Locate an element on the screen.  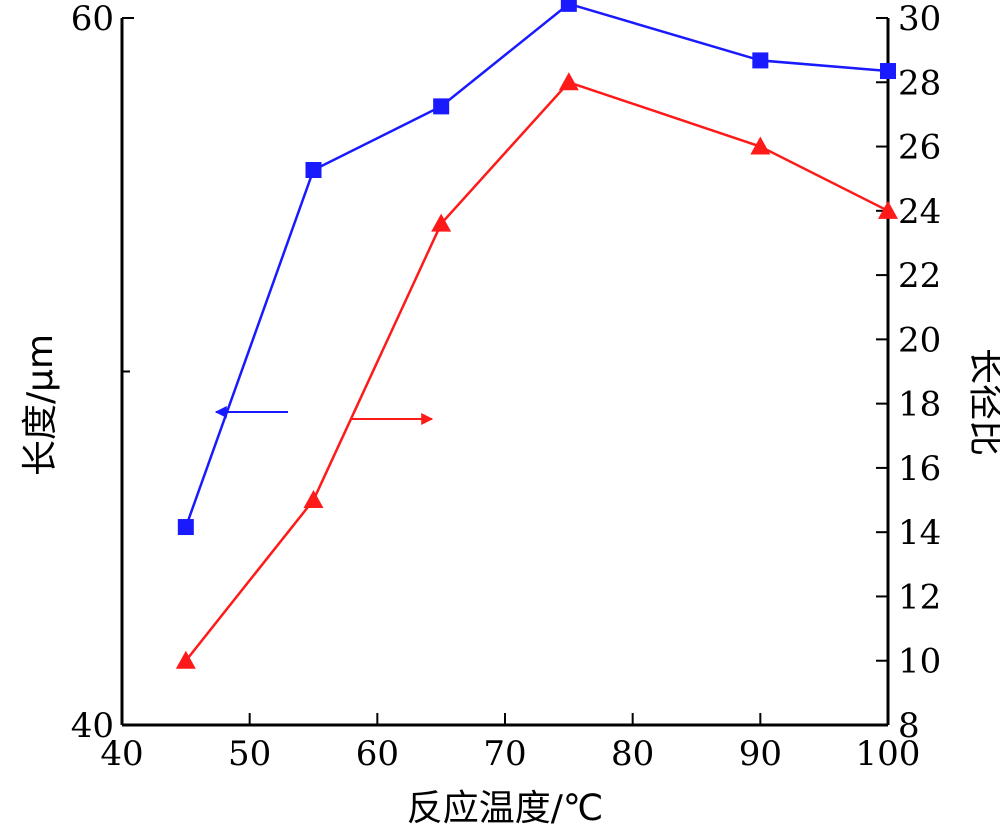
y-tick-label: 40 is located at coordinates (92, 726).